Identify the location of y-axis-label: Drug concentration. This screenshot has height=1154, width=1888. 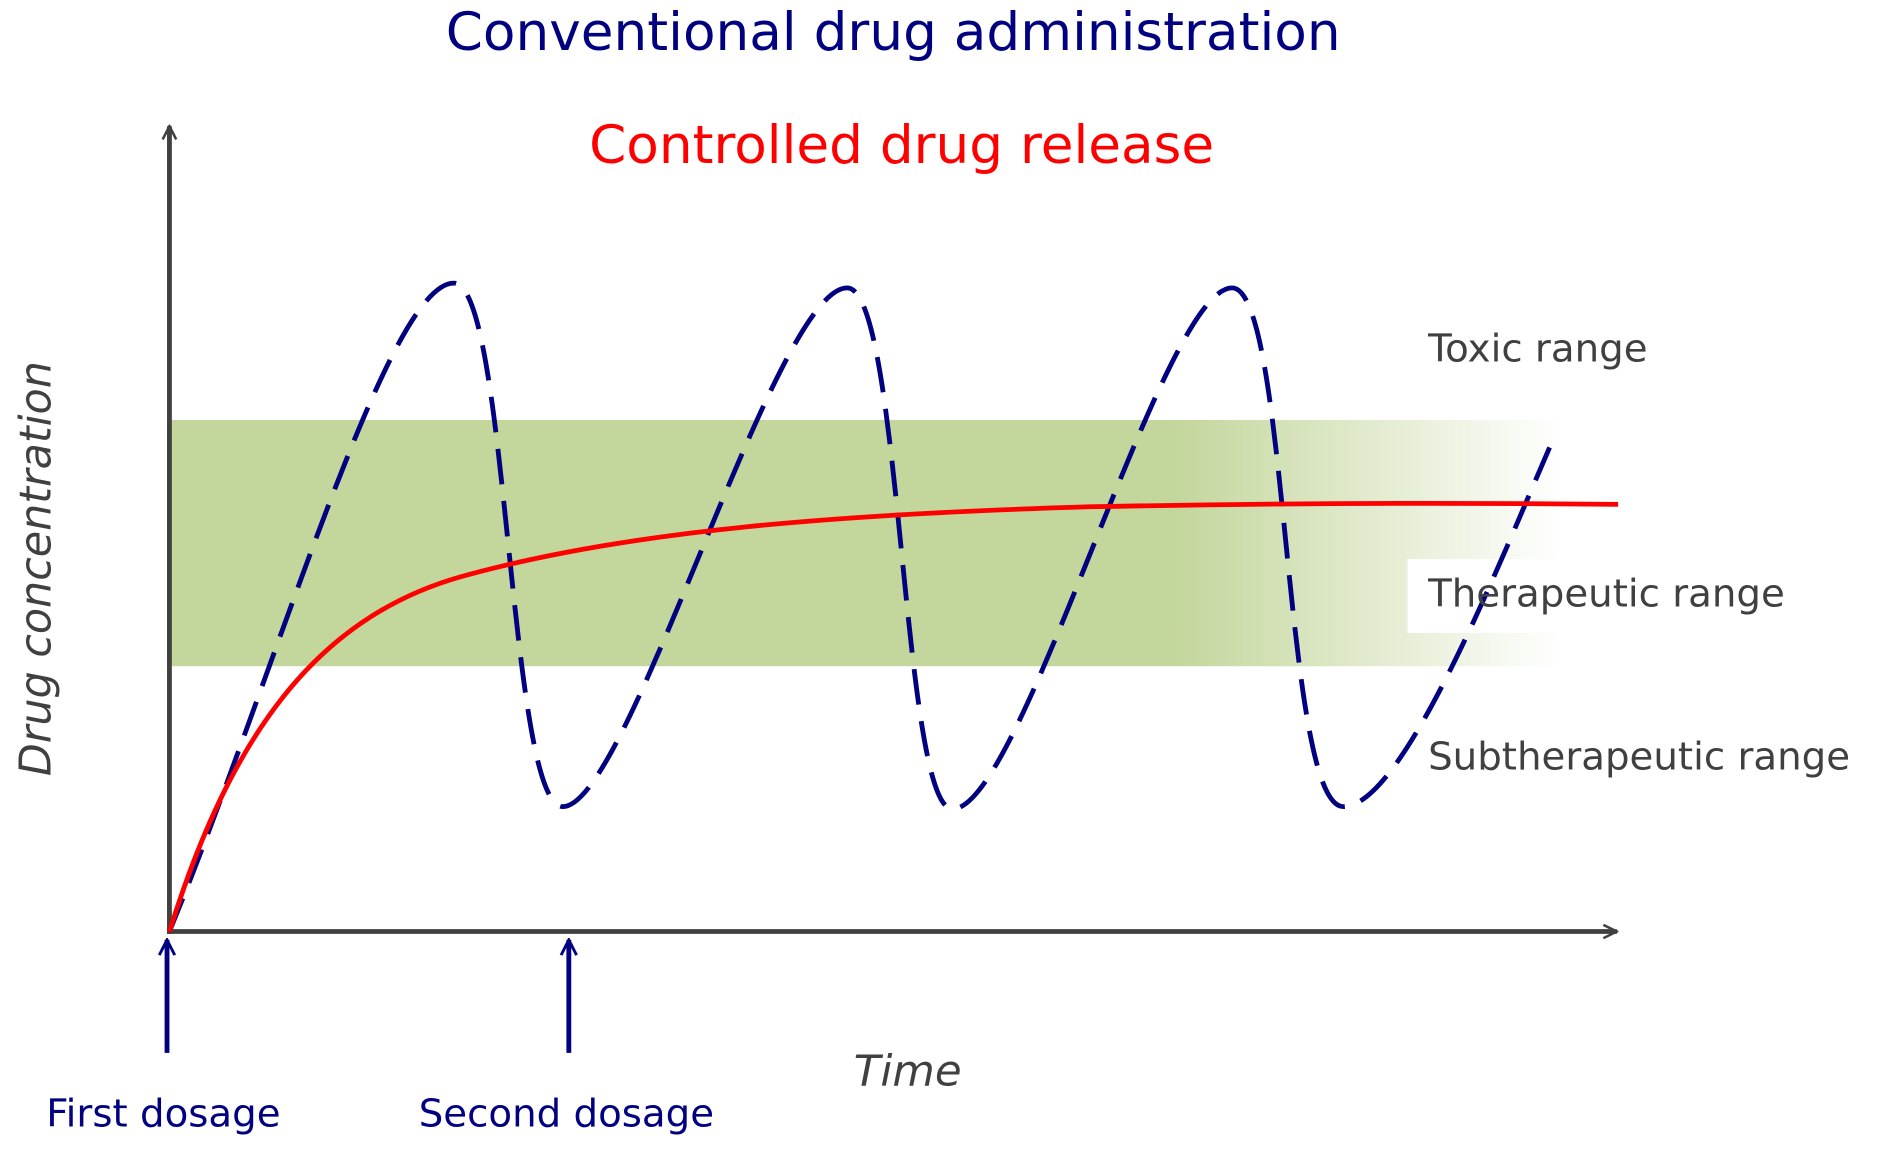
(36, 568).